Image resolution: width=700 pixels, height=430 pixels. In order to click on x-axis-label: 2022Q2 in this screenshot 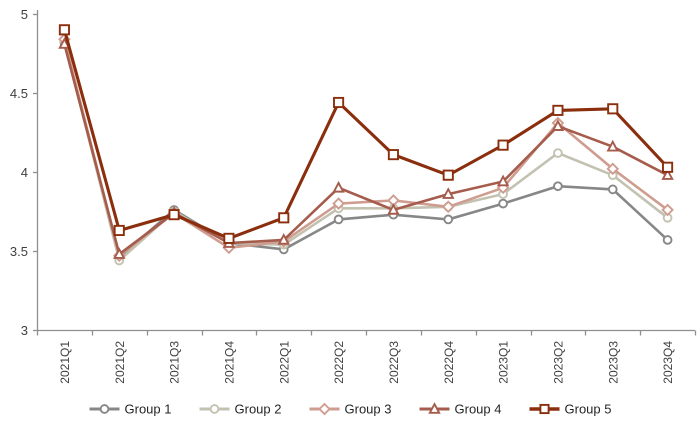, I will do `click(339, 362)`.